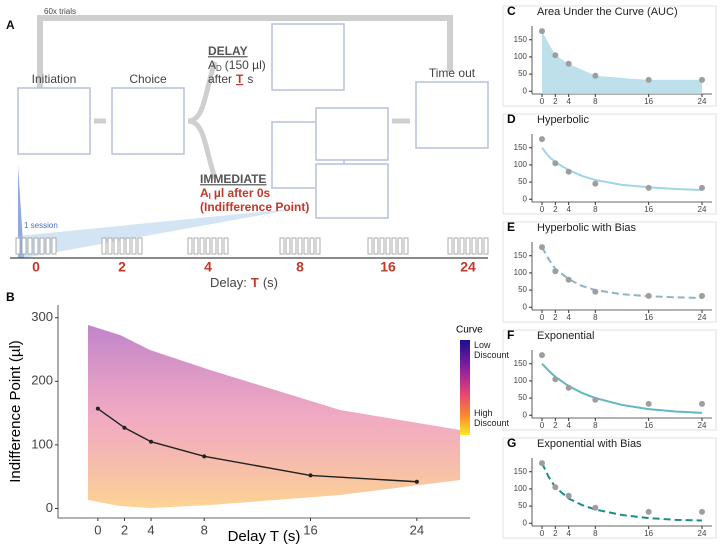  What do you see at coordinates (242, 193) in the screenshot?
I see `text: µl after 0s` at bounding box center [242, 193].